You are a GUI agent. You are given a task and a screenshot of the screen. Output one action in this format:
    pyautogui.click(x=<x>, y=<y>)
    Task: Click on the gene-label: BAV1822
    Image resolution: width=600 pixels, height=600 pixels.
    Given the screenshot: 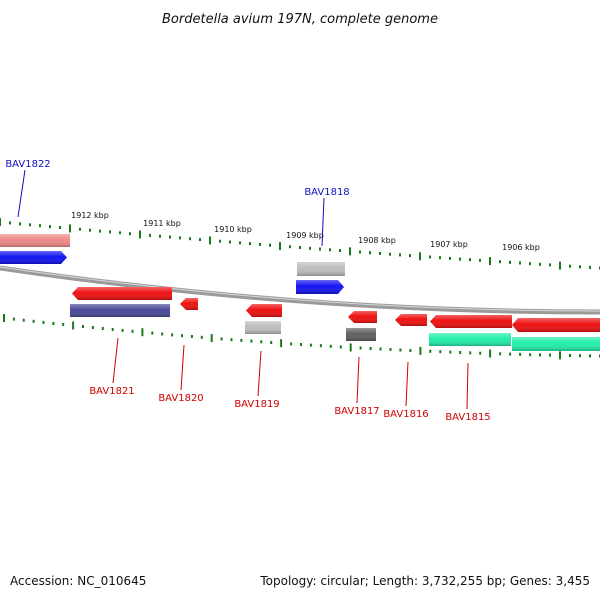 What is the action you would take?
    pyautogui.click(x=27, y=164)
    